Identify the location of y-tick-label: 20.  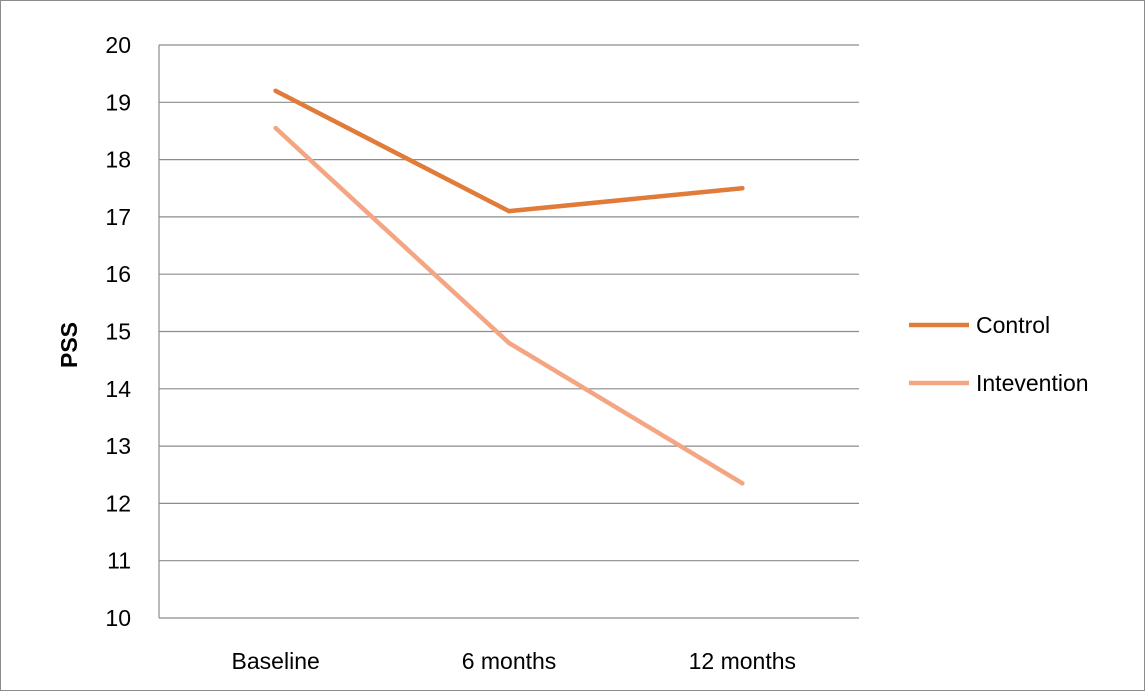
(118, 45).